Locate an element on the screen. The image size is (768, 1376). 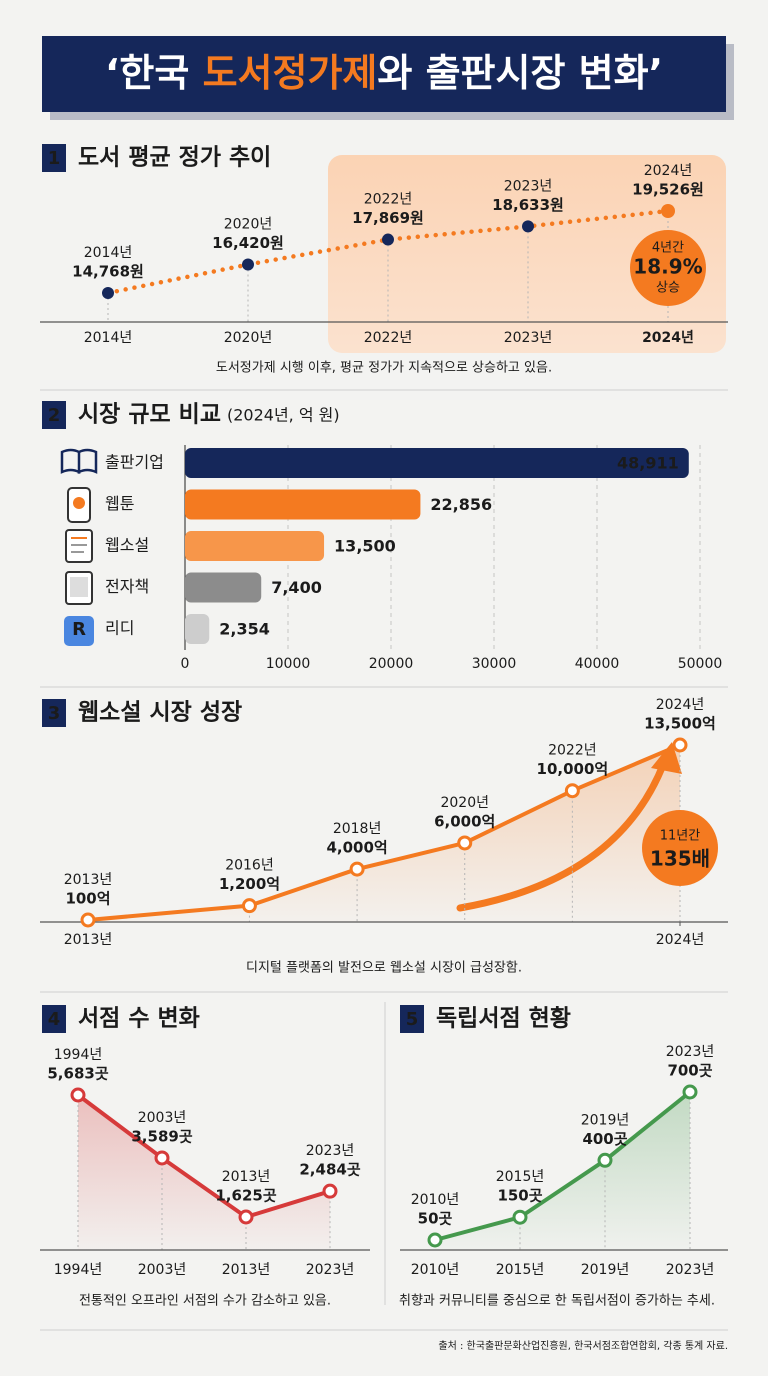
value-label: 100억 is located at coordinates (87, 899).